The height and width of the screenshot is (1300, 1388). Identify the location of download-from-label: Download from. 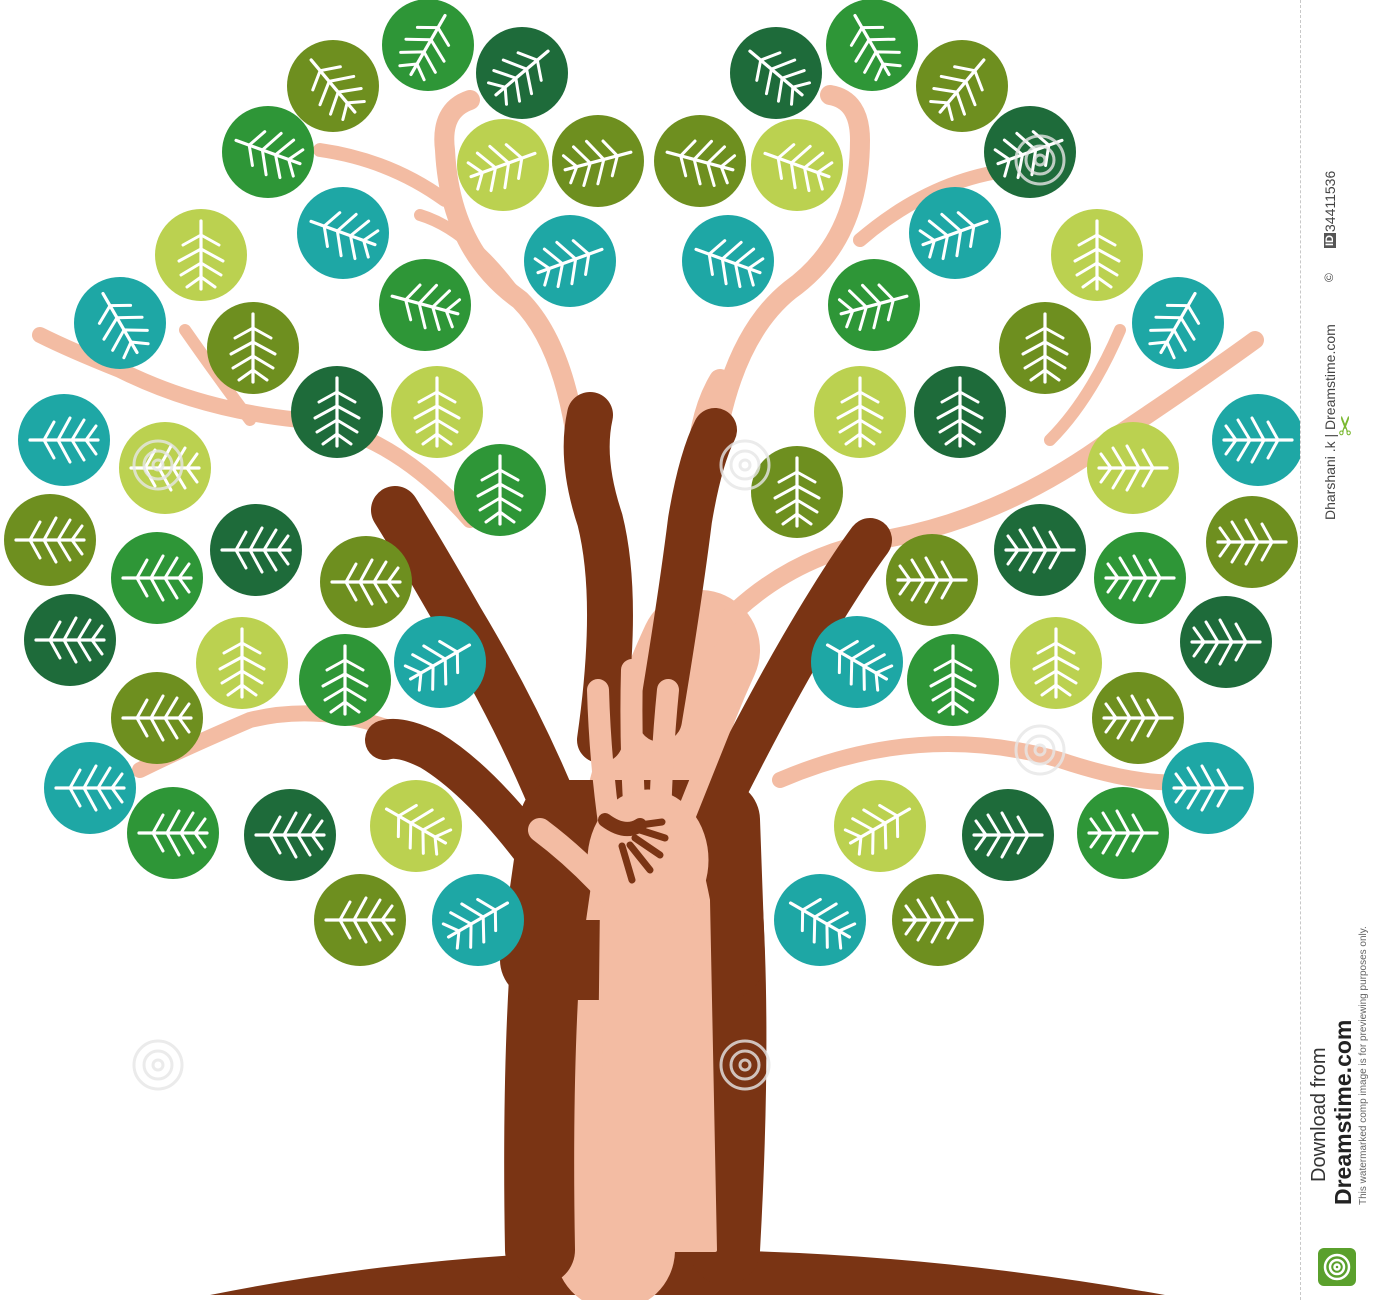
(1319, 1114).